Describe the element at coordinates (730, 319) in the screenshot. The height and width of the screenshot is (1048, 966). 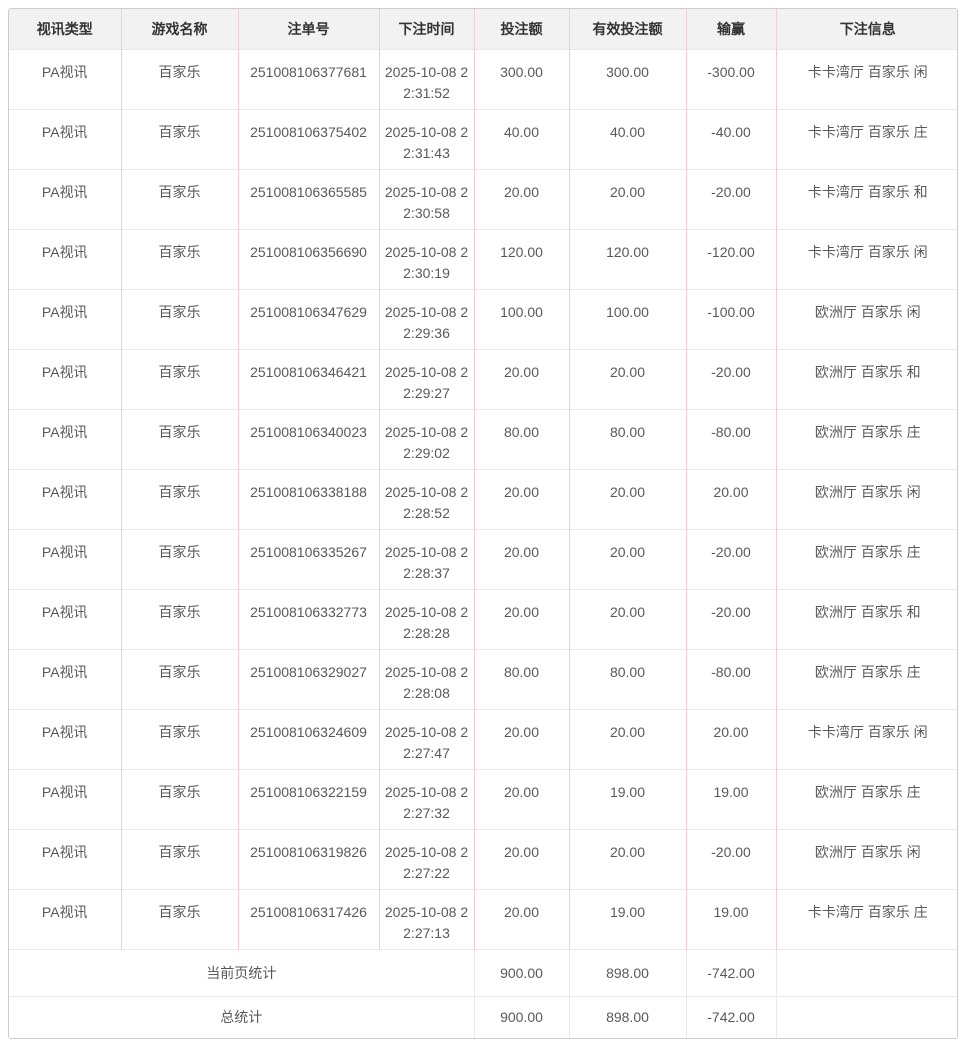
I see `cell-win-loss: -100.00` at that location.